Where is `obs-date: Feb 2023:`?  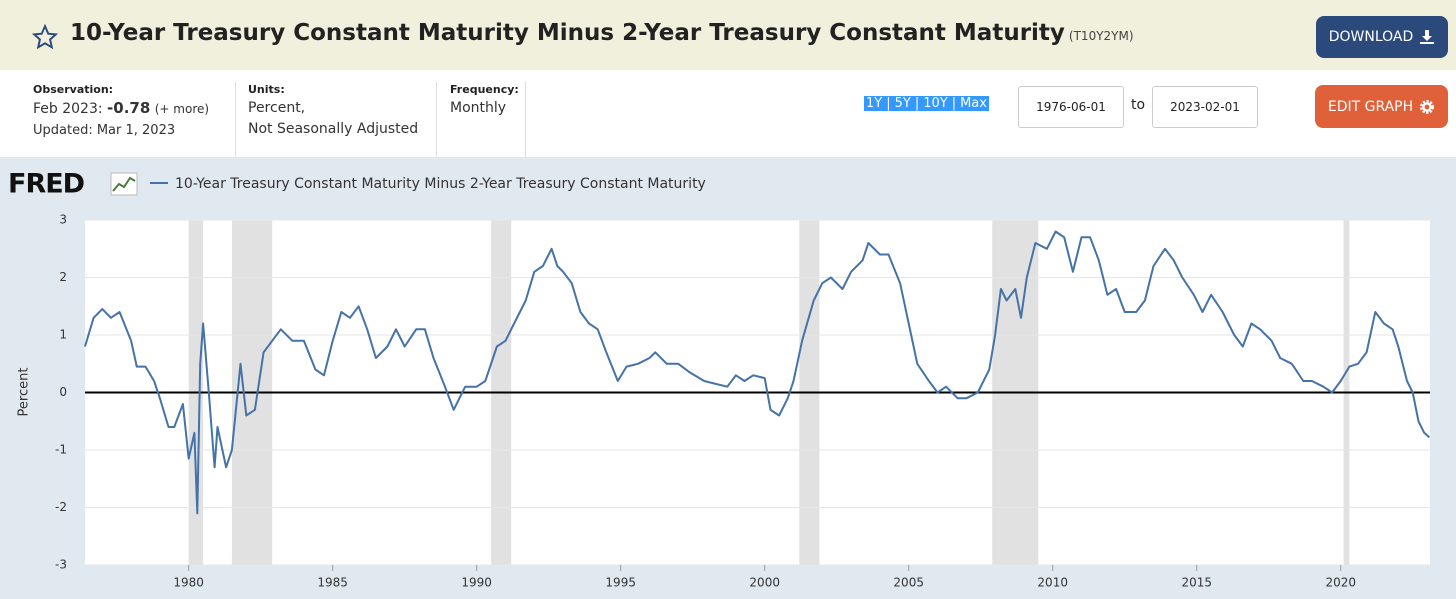 obs-date: Feb 2023: is located at coordinates (68, 109).